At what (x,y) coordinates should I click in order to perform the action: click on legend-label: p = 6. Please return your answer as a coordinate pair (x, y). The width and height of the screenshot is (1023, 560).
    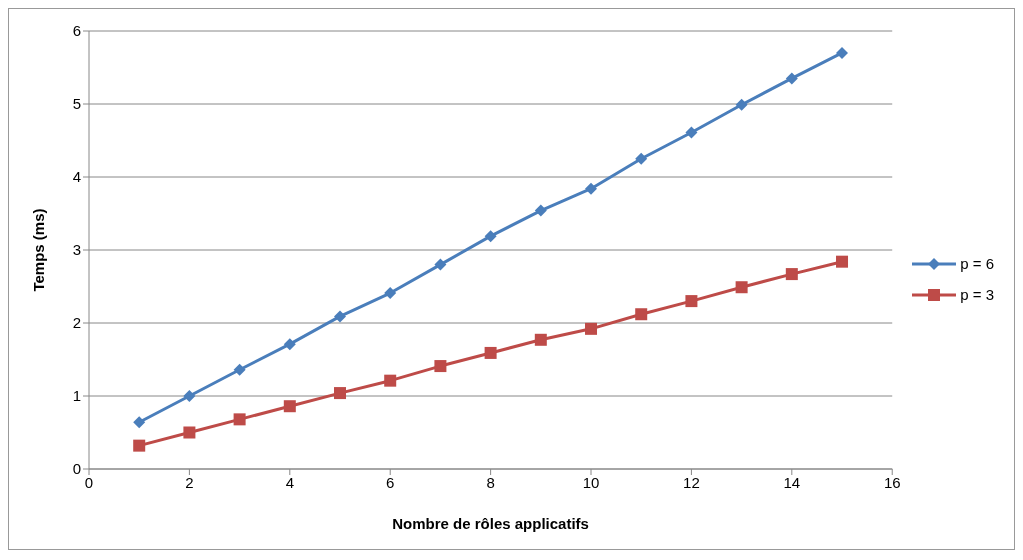
    Looking at the image, I should click on (977, 263).